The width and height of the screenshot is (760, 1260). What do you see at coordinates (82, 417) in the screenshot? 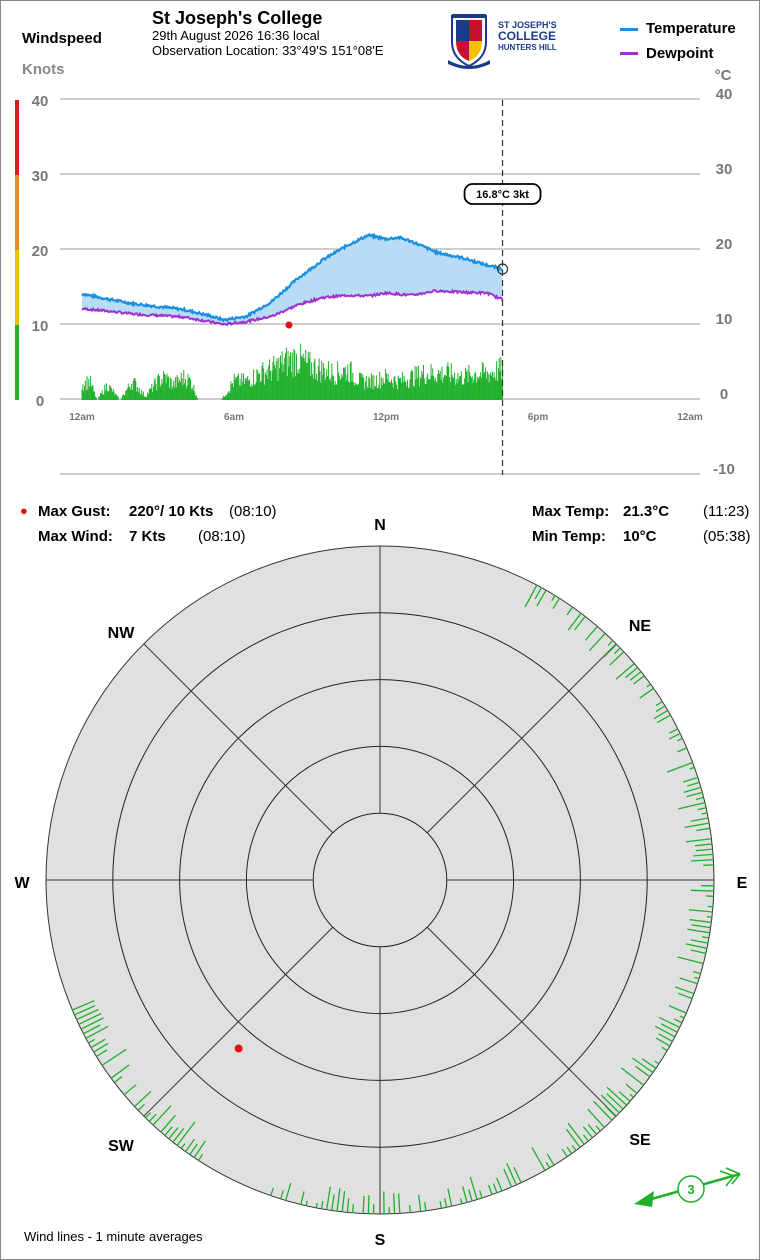
I see `time-axis-tick-label: 12am` at bounding box center [82, 417].